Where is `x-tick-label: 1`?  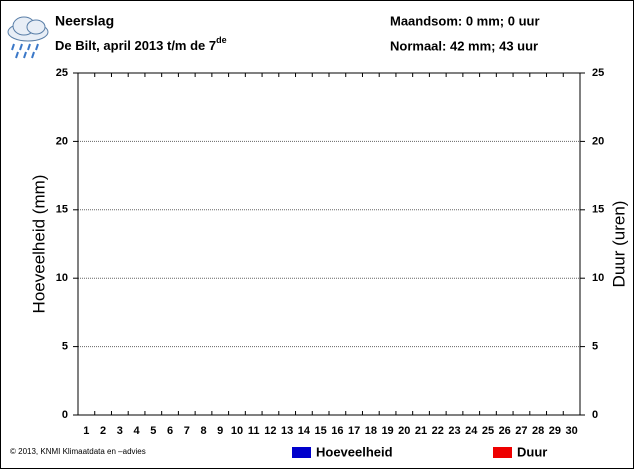 x-tick-label: 1 is located at coordinates (86, 431).